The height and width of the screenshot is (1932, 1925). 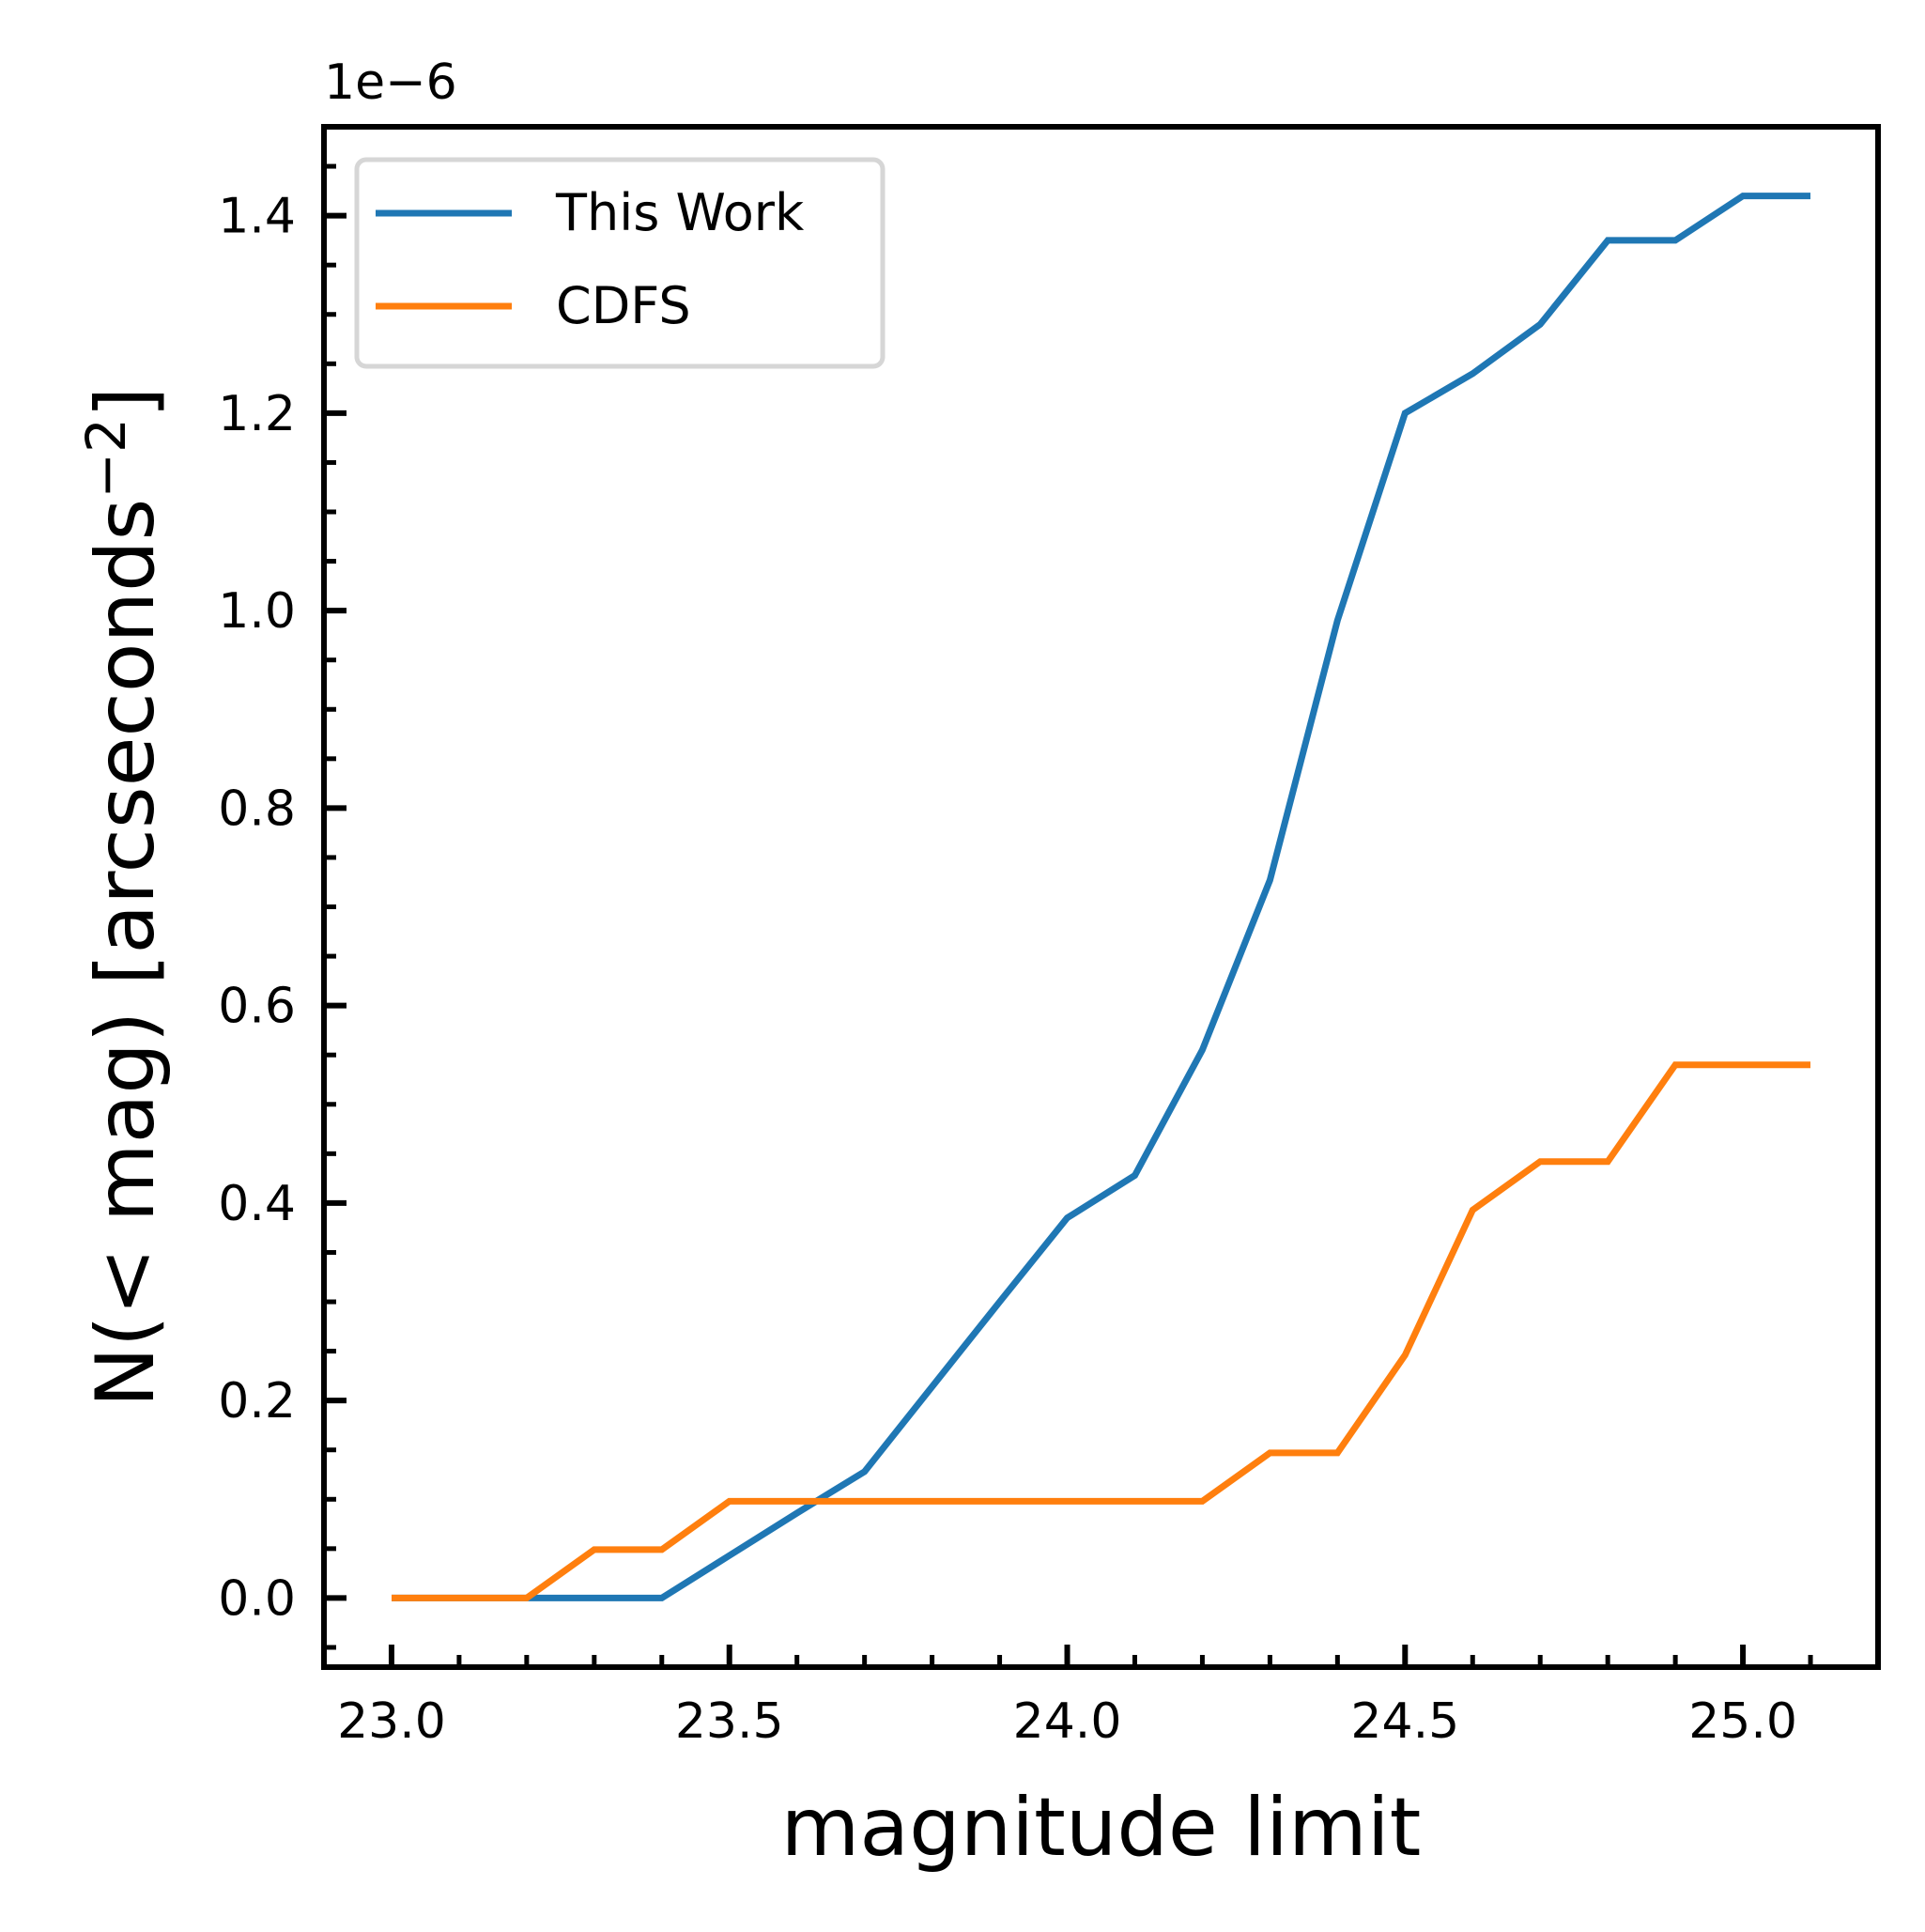 What do you see at coordinates (257, 414) in the screenshot?
I see `y-tick-label: 1.2` at bounding box center [257, 414].